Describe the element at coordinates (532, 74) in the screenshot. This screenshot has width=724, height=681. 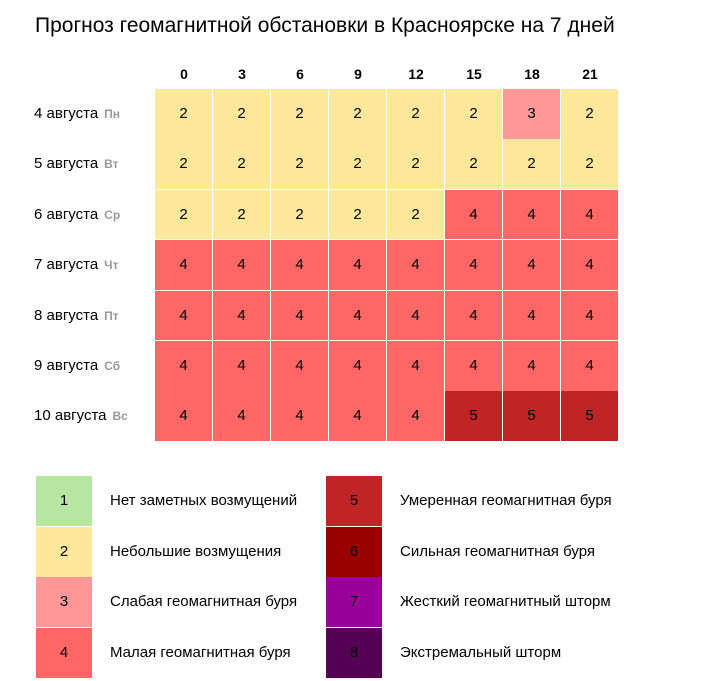
I see `column-header: 18` at that location.